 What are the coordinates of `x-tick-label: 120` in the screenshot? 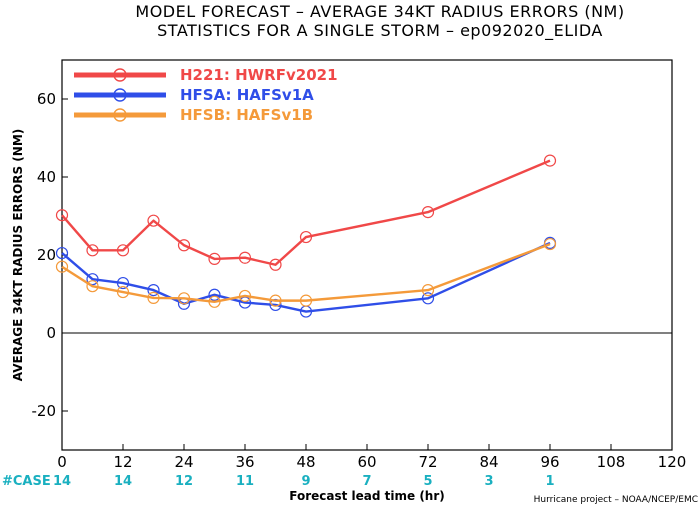 It's located at (672, 462).